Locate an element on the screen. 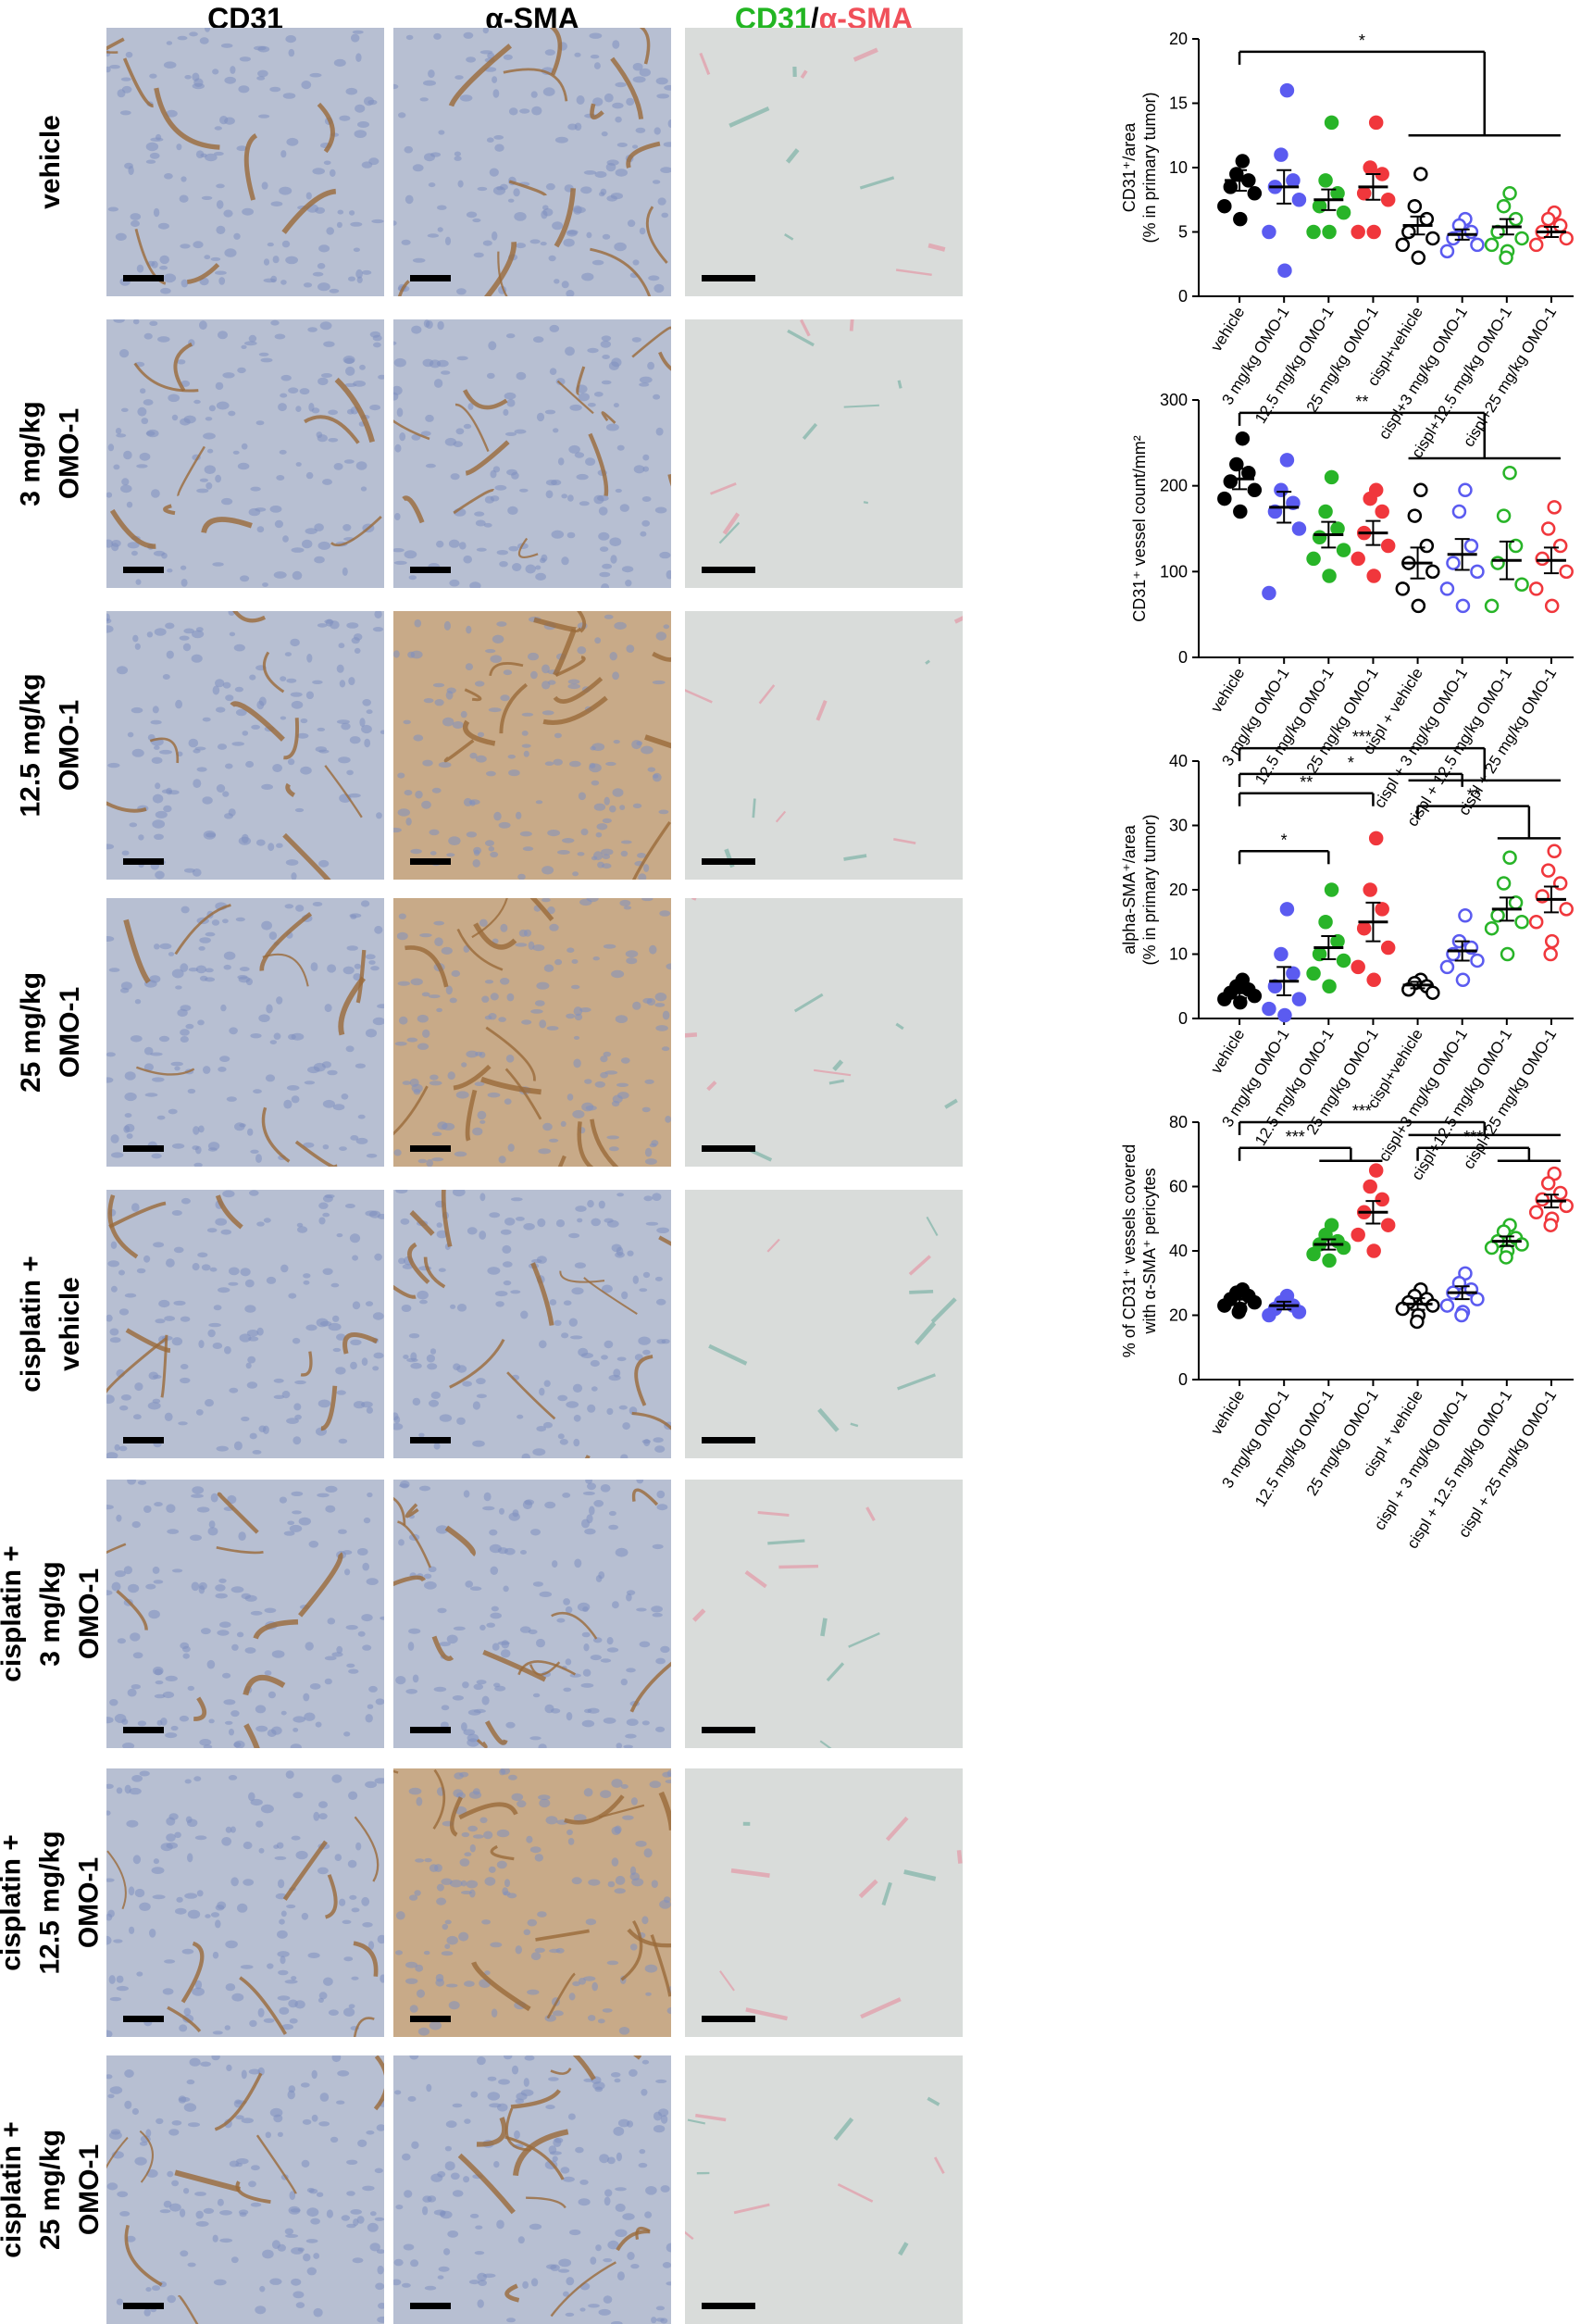 Image resolution: width=1581 pixels, height=2324 pixels. row-label: 12.5 mg/kg OMO-1 is located at coordinates (51, 745).